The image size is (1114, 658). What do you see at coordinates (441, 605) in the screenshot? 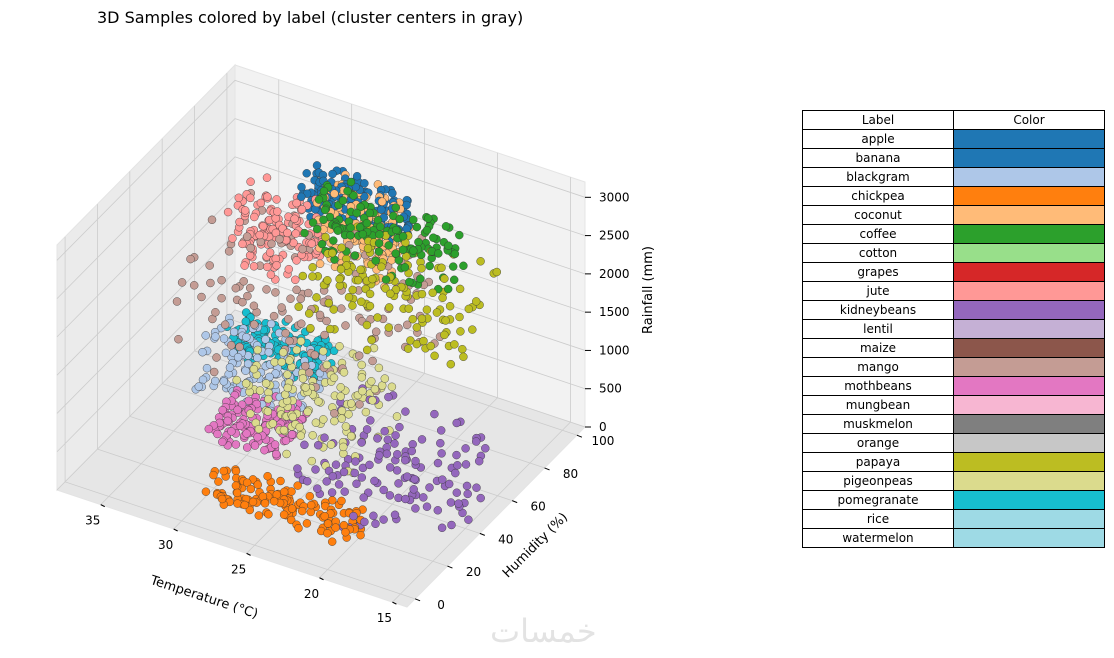
I see `y-tick-label: 0` at bounding box center [441, 605].